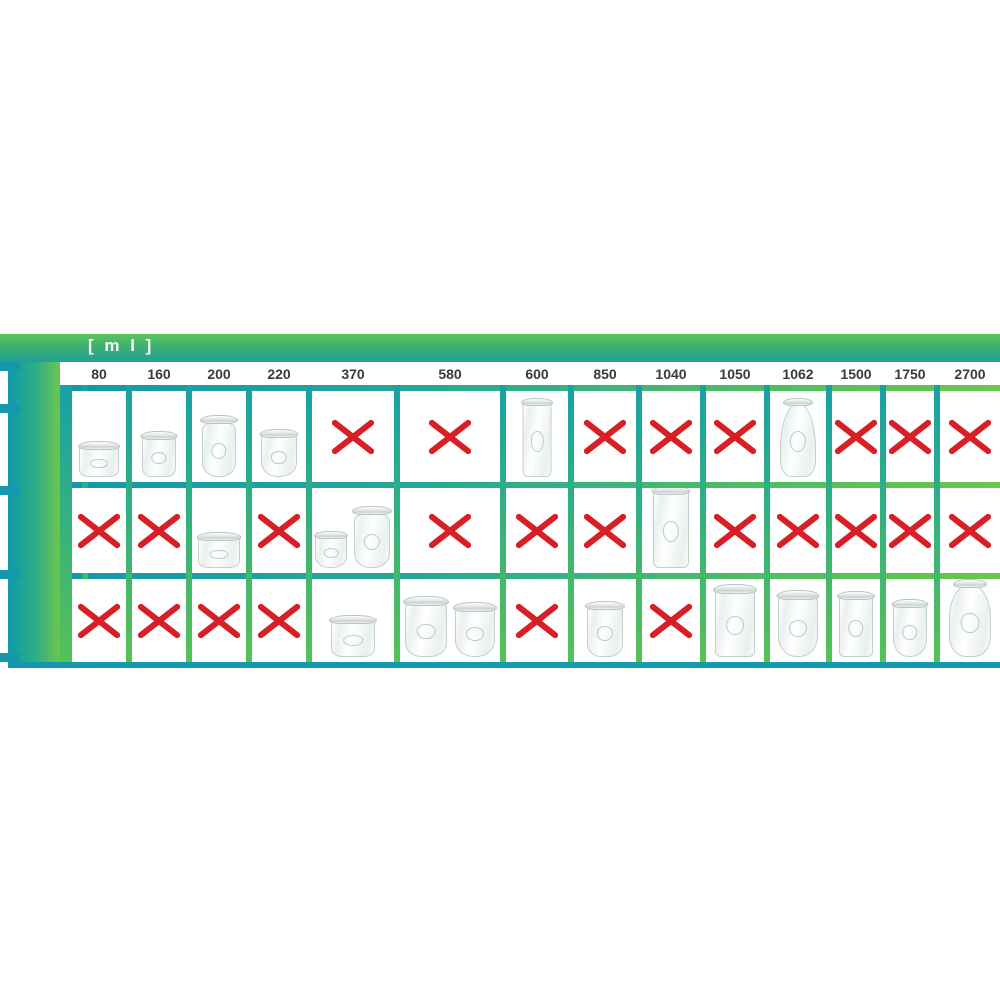 This screenshot has width=1000, height=1000. I want to click on column-header-1500: 1500, so click(856, 373).